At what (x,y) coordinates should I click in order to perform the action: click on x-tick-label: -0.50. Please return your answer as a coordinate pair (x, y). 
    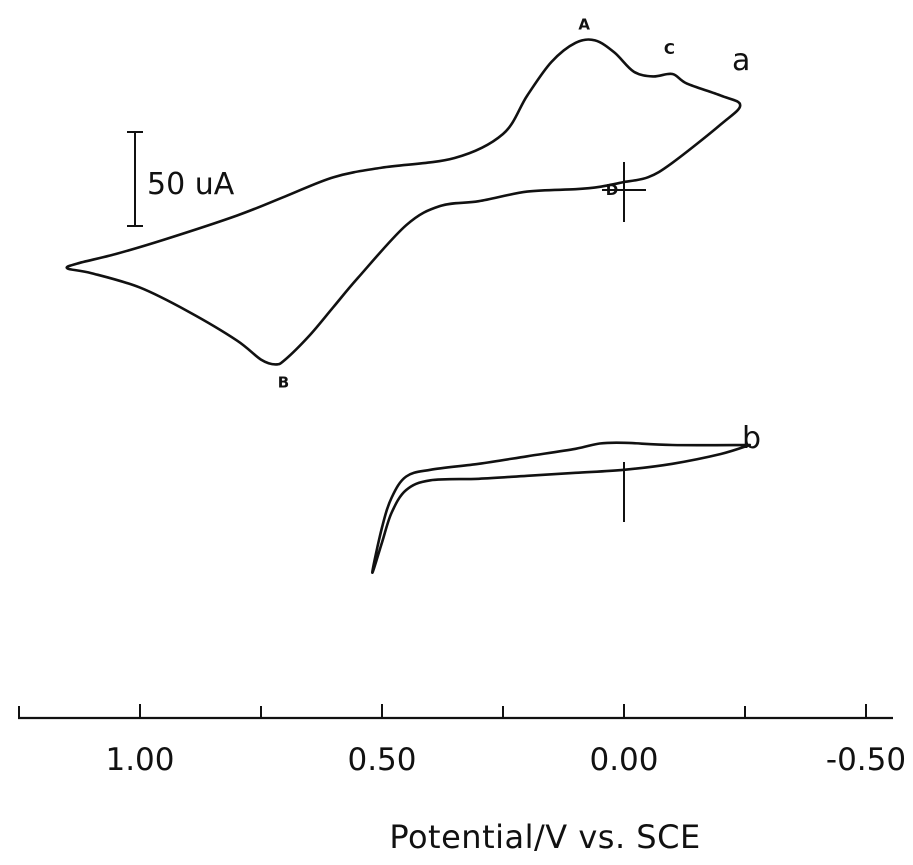
    Looking at the image, I should click on (866, 760).